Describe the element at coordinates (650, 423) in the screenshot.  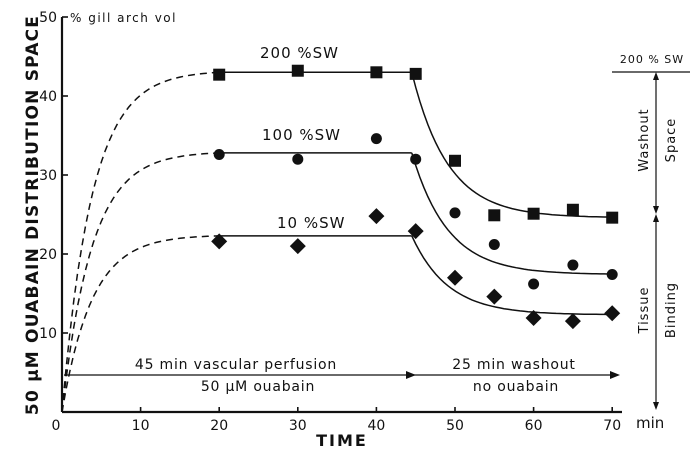
I see `x-unit-label: min` at that location.